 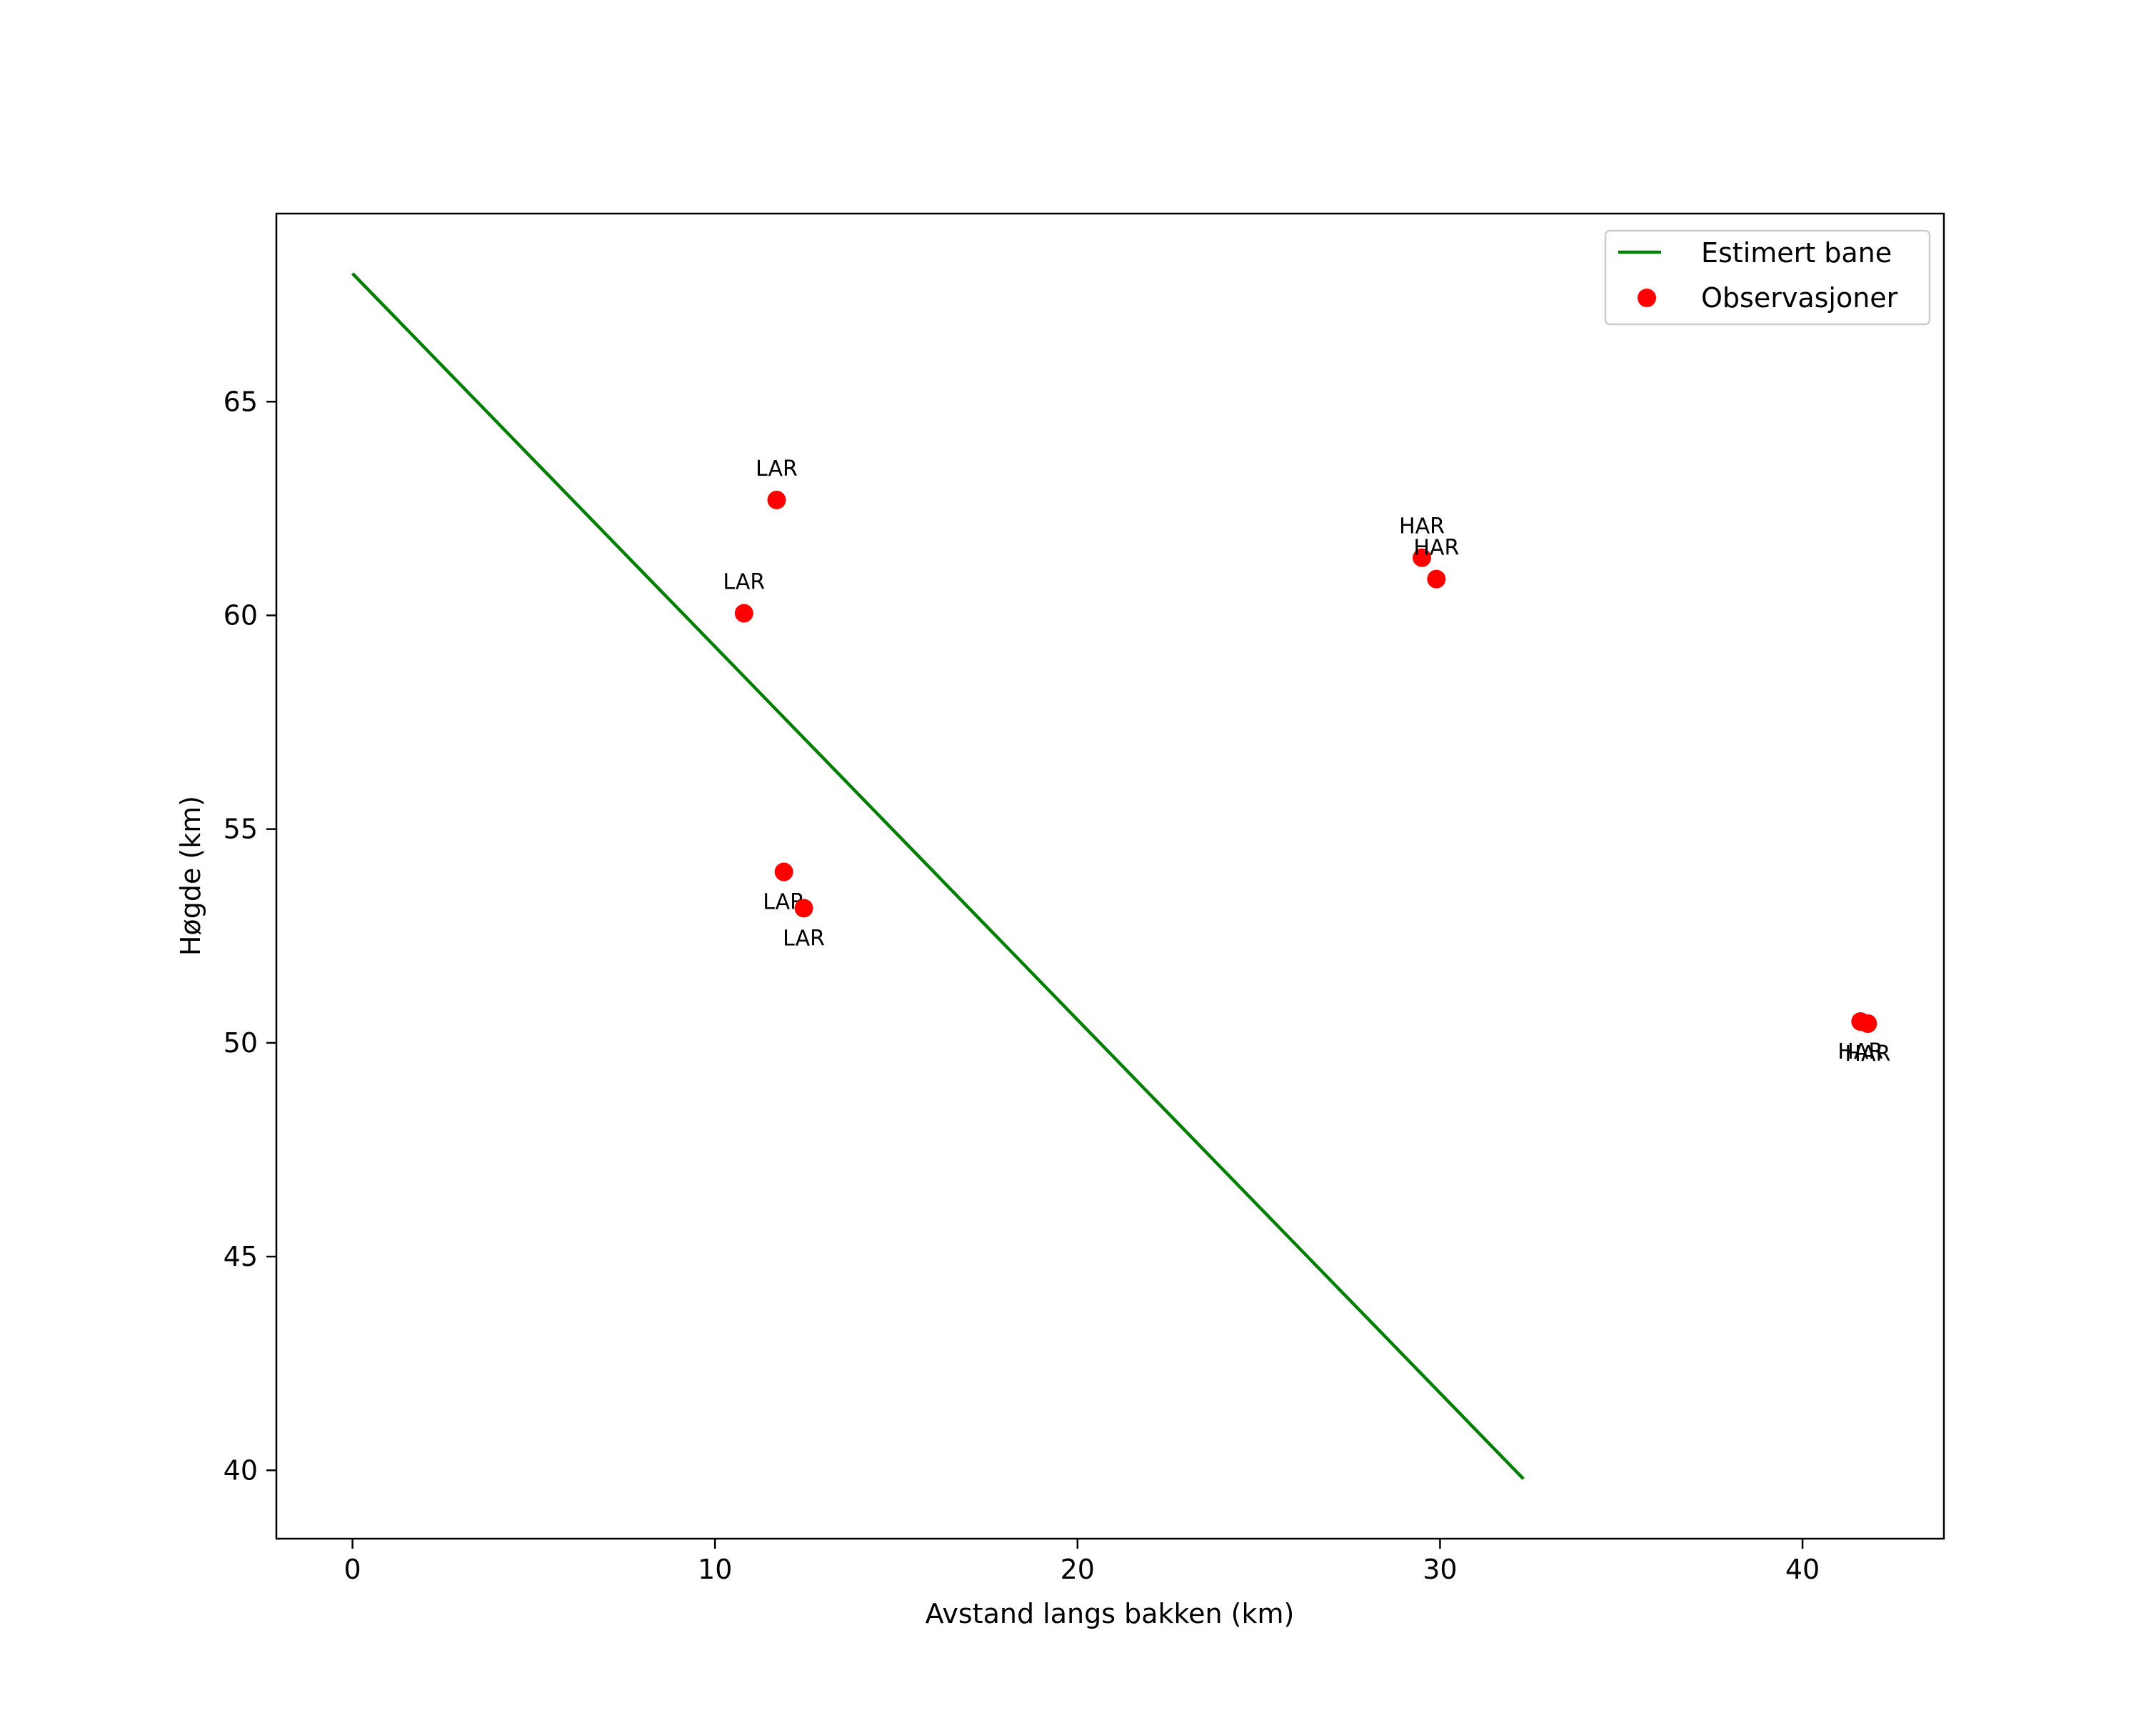 I want to click on legend-box, so click(x=1768, y=277).